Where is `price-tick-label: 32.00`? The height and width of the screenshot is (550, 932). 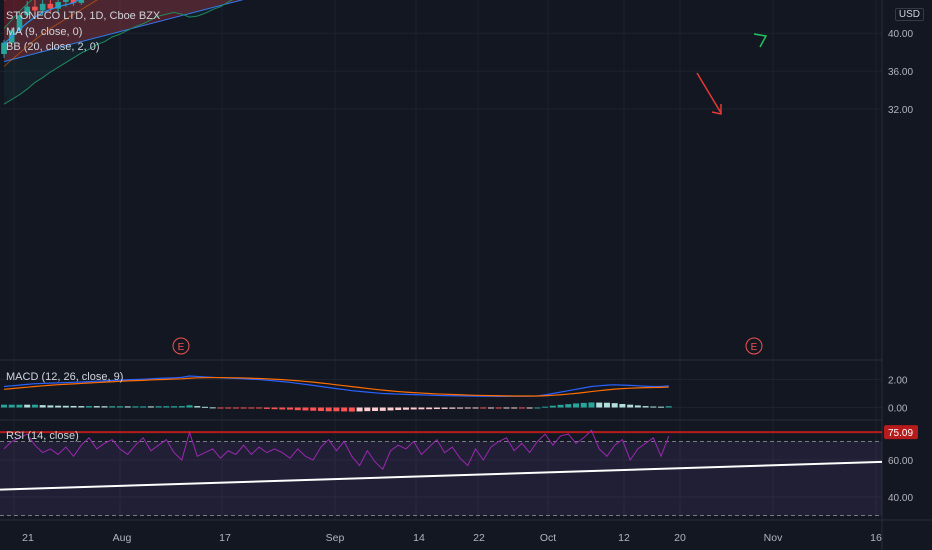
price-tick-label: 32.00 is located at coordinates (900, 110).